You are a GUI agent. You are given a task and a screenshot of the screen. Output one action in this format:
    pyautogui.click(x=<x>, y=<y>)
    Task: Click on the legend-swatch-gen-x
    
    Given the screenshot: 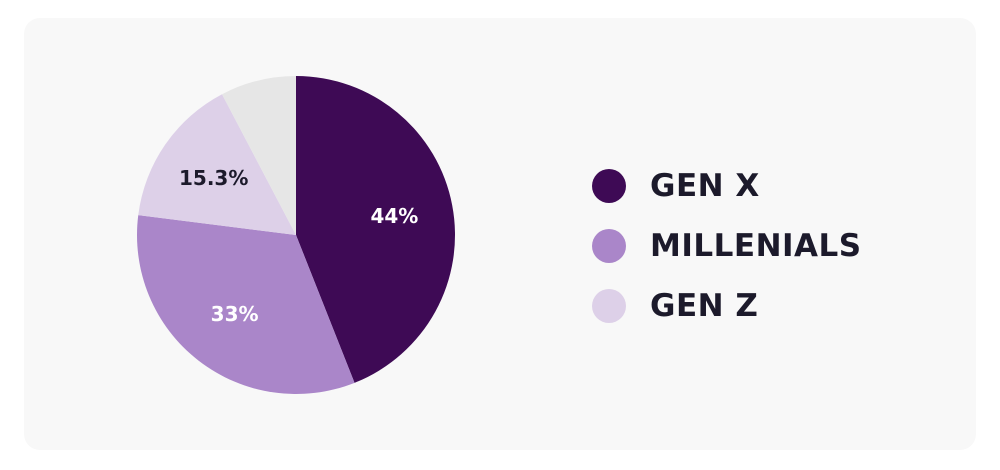 What is the action you would take?
    pyautogui.click(x=609, y=186)
    